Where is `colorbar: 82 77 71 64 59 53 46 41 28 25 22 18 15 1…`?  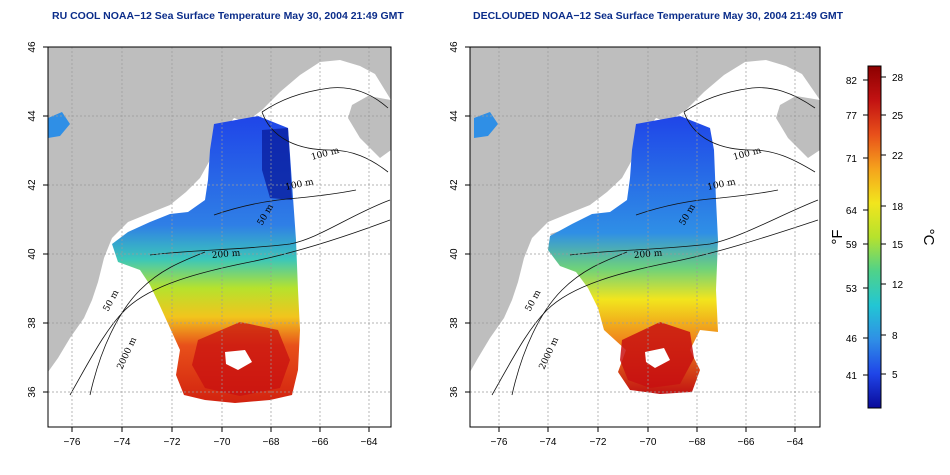
colorbar: 82 77 71 64 59 53 46 41 28 25 22 18 15 1… is located at coordinates (883, 237).